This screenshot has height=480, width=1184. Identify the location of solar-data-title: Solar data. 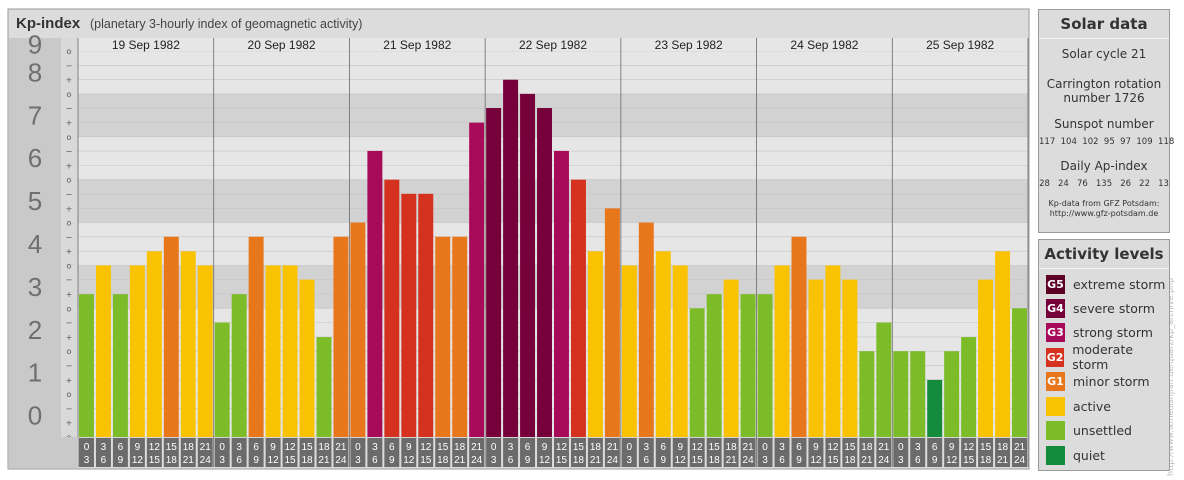
(1104, 24).